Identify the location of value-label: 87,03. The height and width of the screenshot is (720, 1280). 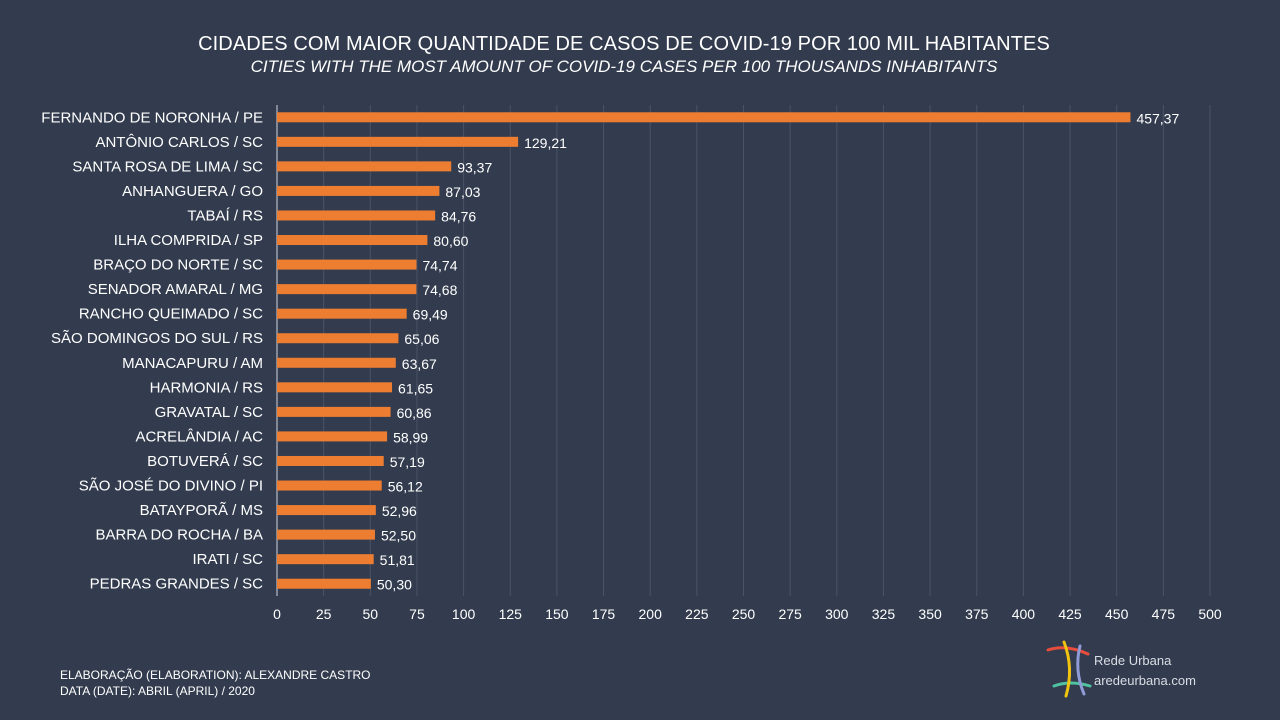
(462, 192).